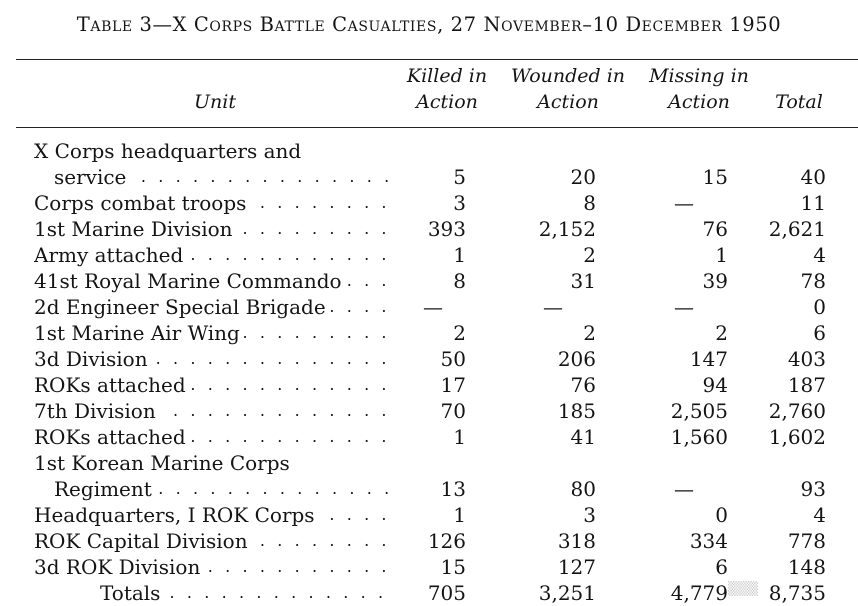  I want to click on total-cell: 187, so click(806, 385).